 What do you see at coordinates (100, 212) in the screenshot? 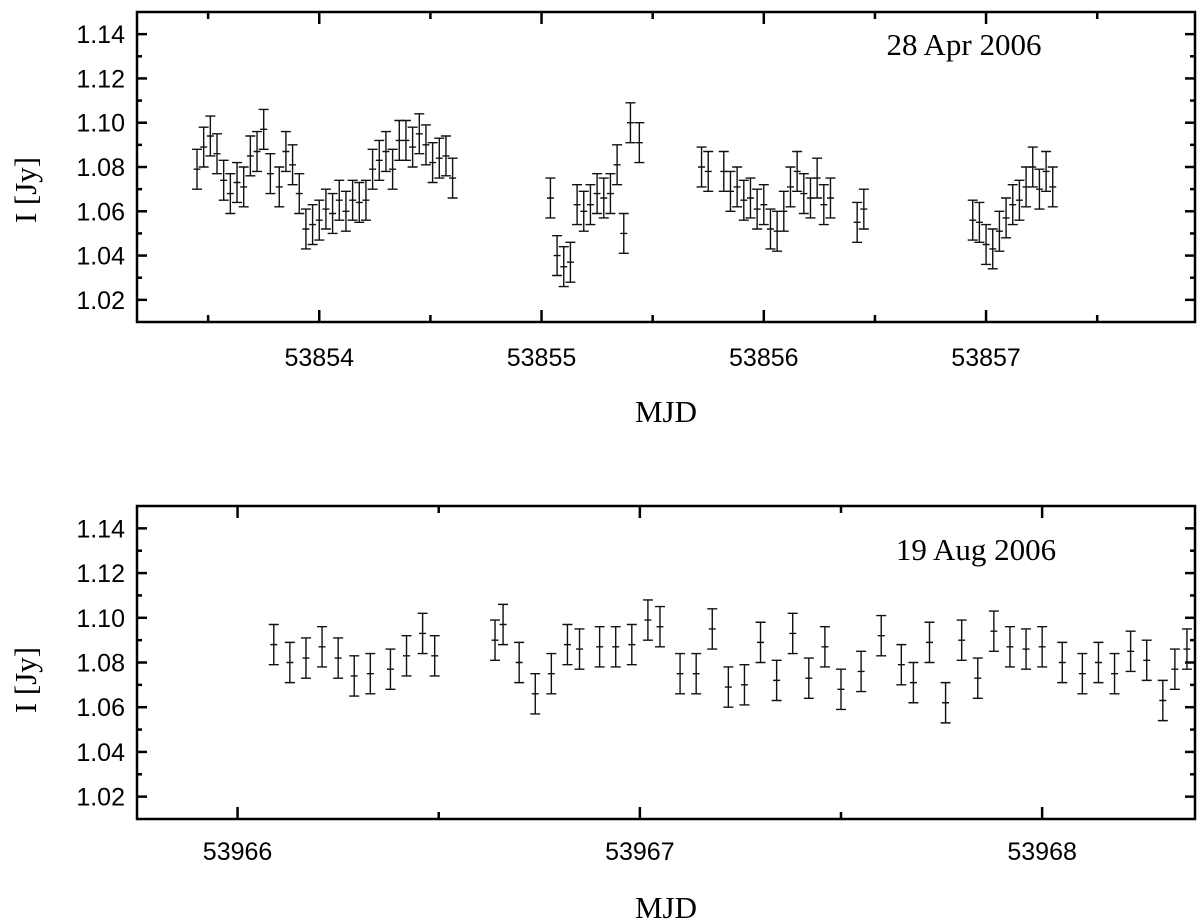
I see `y-tick-label: 1.06` at bounding box center [100, 212].